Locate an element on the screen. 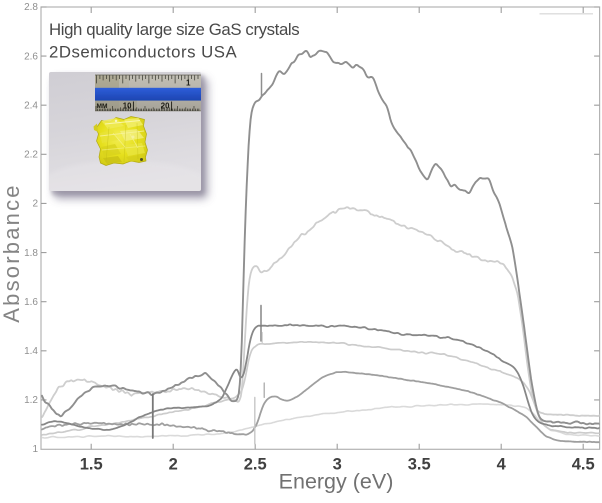  svg-text: 1.2 is located at coordinates (31, 400).